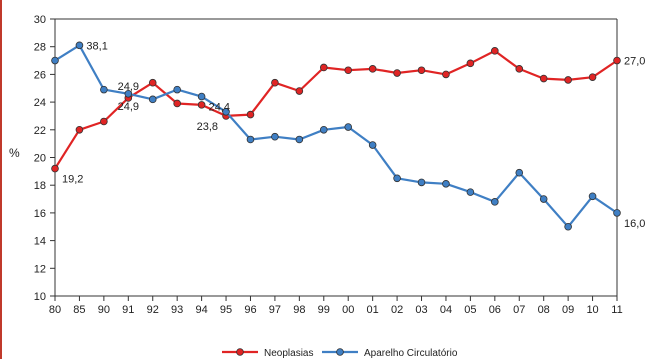 Image resolution: width=647 pixels, height=359 pixels. Describe the element at coordinates (40, 186) in the screenshot. I see `y-tick-label: 18` at that location.